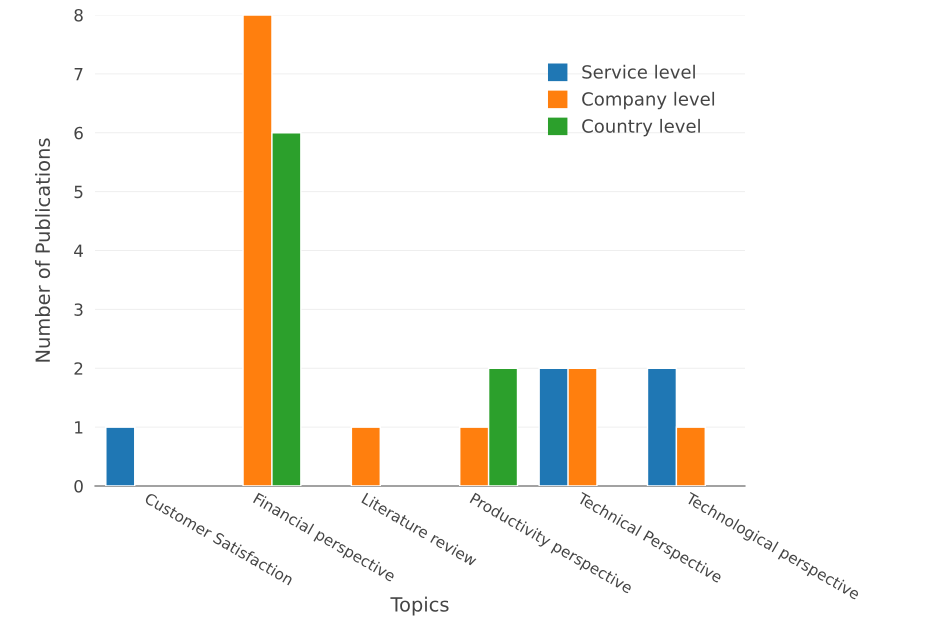 The width and height of the screenshot is (933, 622). Describe the element at coordinates (42, 250) in the screenshot. I see `y-axis-title: Number of Publications` at that location.